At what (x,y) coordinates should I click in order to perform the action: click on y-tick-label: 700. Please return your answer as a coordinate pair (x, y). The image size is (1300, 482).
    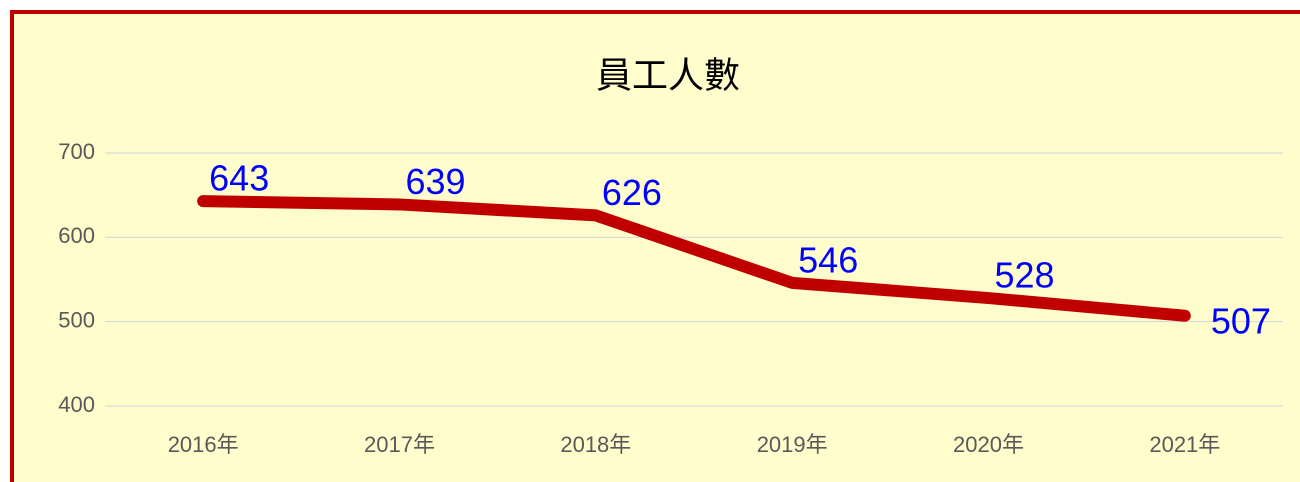
    Looking at the image, I should click on (76, 151).